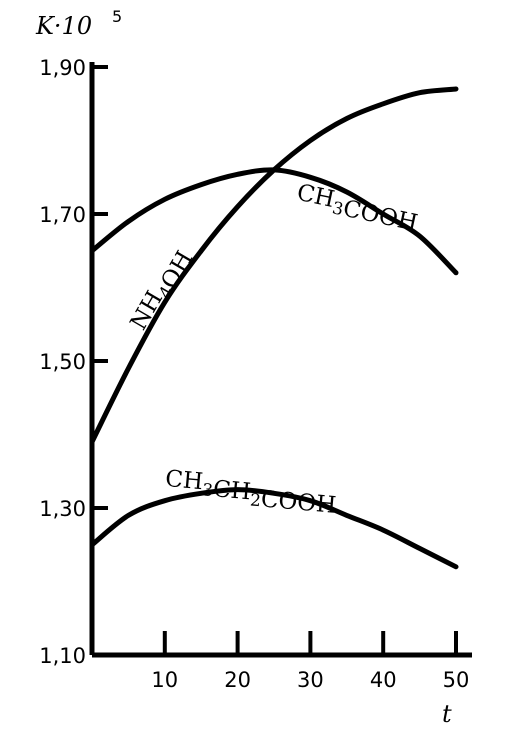 This screenshot has height=730, width=508. What do you see at coordinates (162, 291) in the screenshot?
I see `series-label-0: NH4OH` at bounding box center [162, 291].